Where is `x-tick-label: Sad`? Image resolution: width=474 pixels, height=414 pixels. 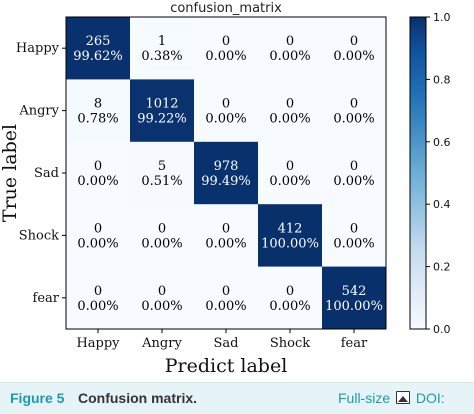
x-tick-label: Sad is located at coordinates (226, 343).